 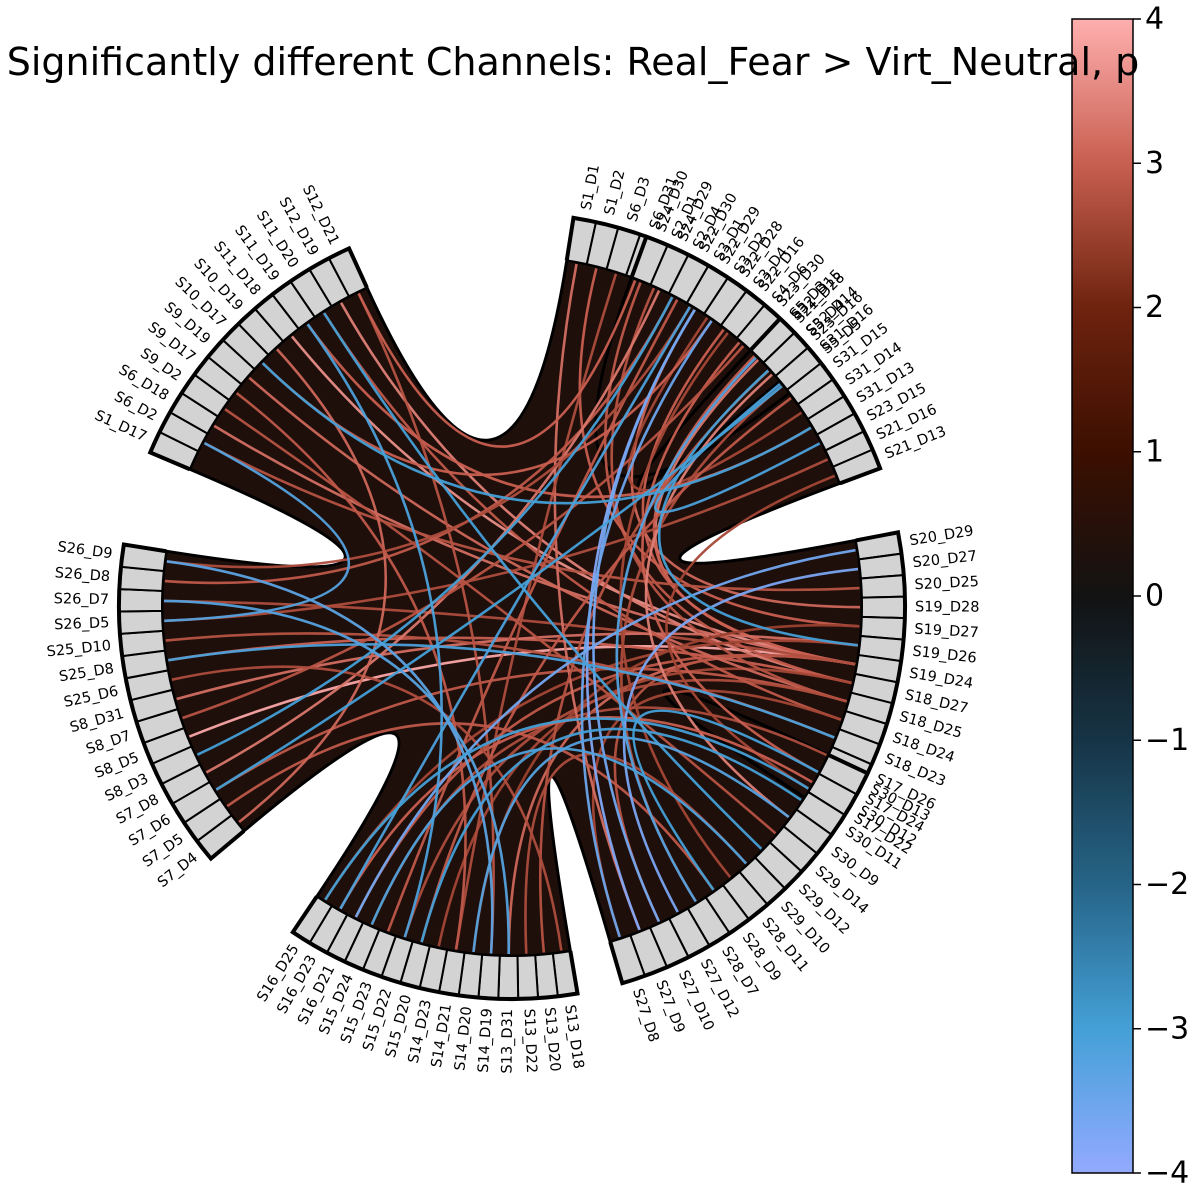 I want to click on channel-label: S13_D31, so click(x=507, y=1041).